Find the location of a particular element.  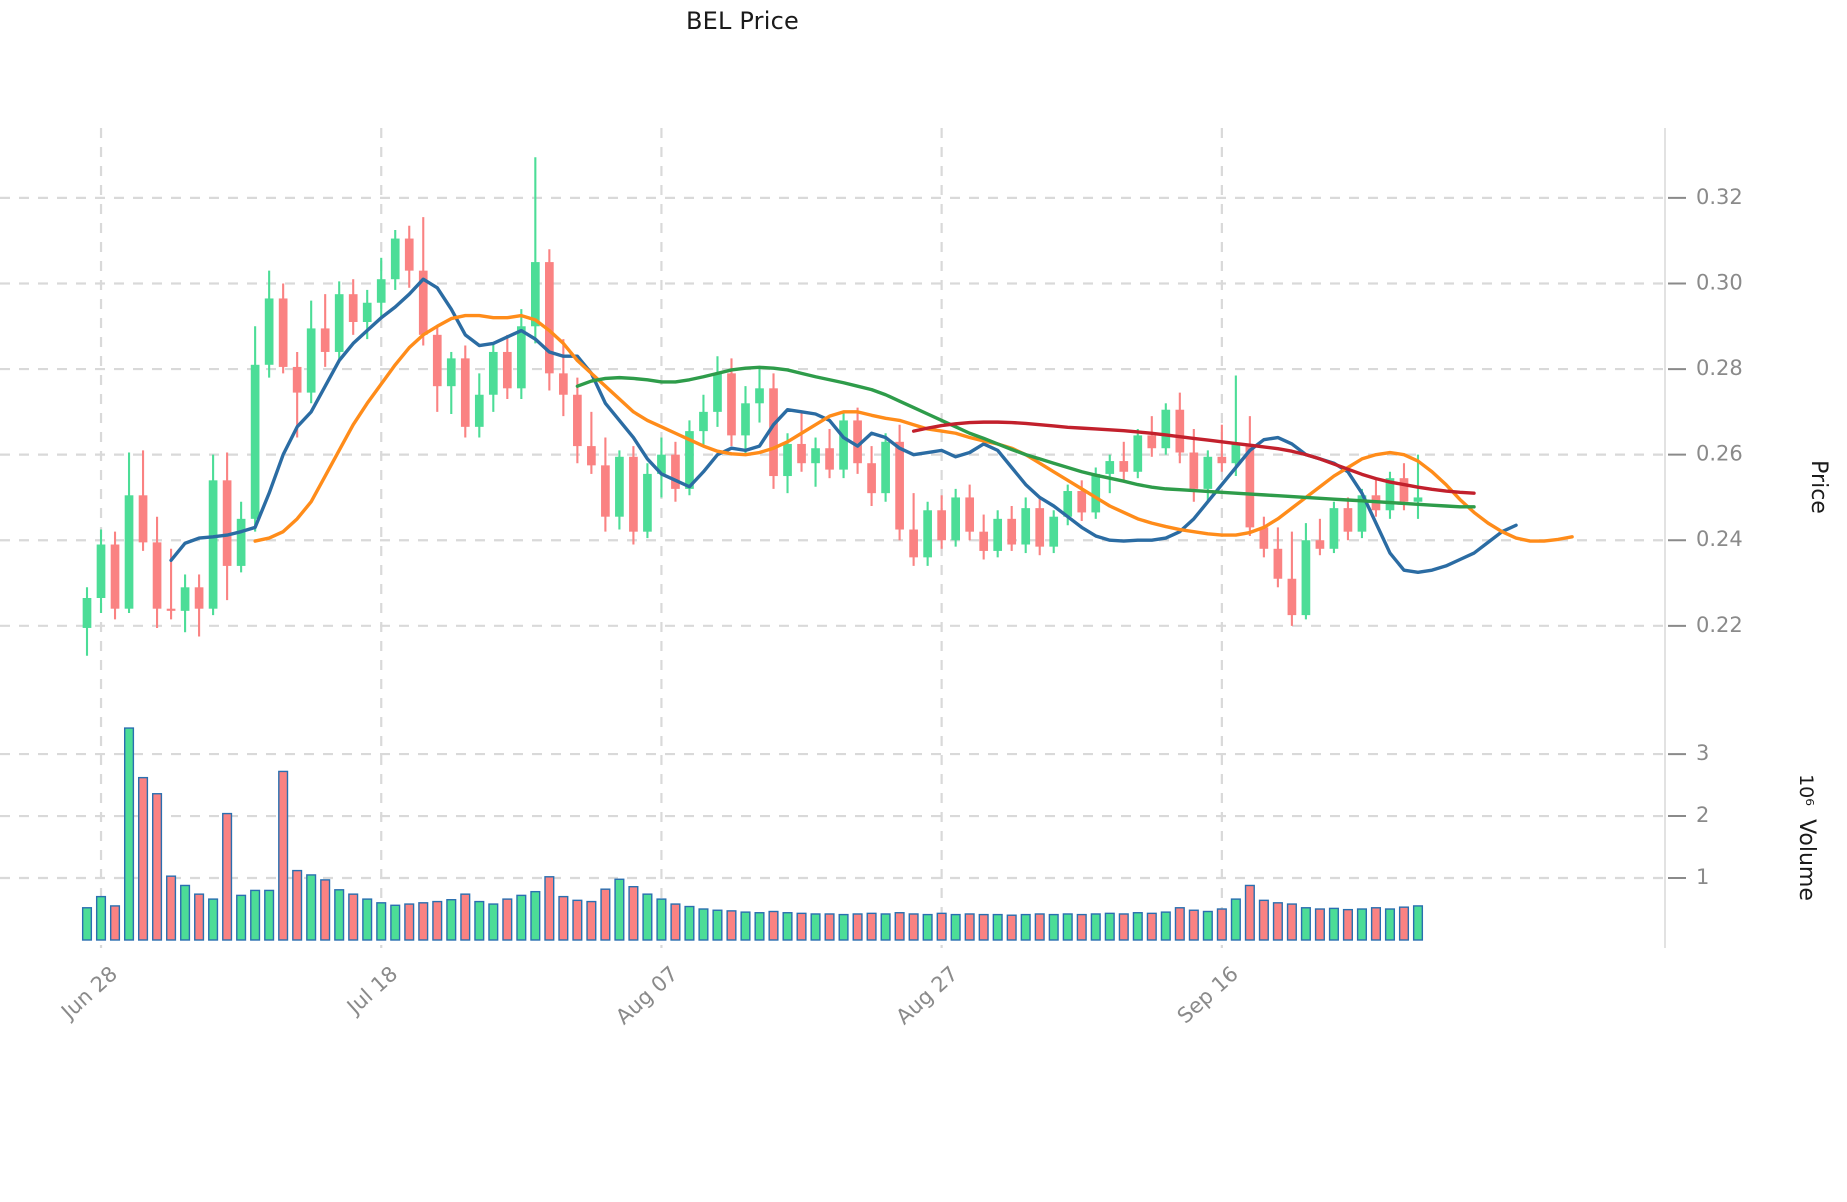

x-tick-label: Jun 28 is located at coordinates (88, 993).